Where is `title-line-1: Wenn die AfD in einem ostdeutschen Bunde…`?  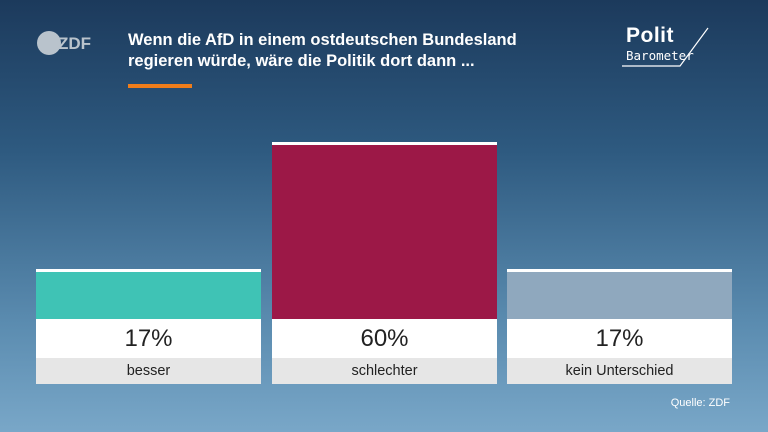
title-line-1: Wenn die AfD in einem ostdeutschen Bunde… is located at coordinates (322, 40).